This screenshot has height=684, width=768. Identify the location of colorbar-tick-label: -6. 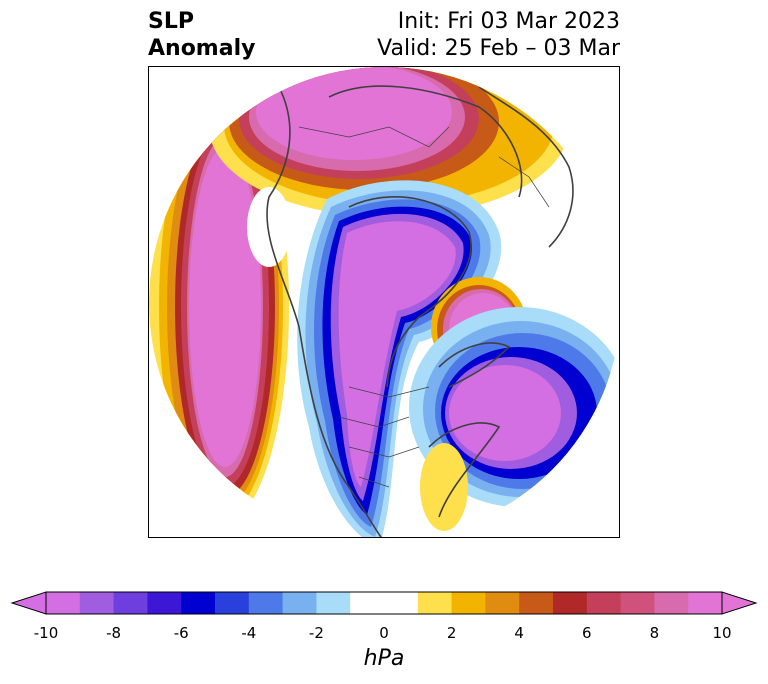
(181, 633).